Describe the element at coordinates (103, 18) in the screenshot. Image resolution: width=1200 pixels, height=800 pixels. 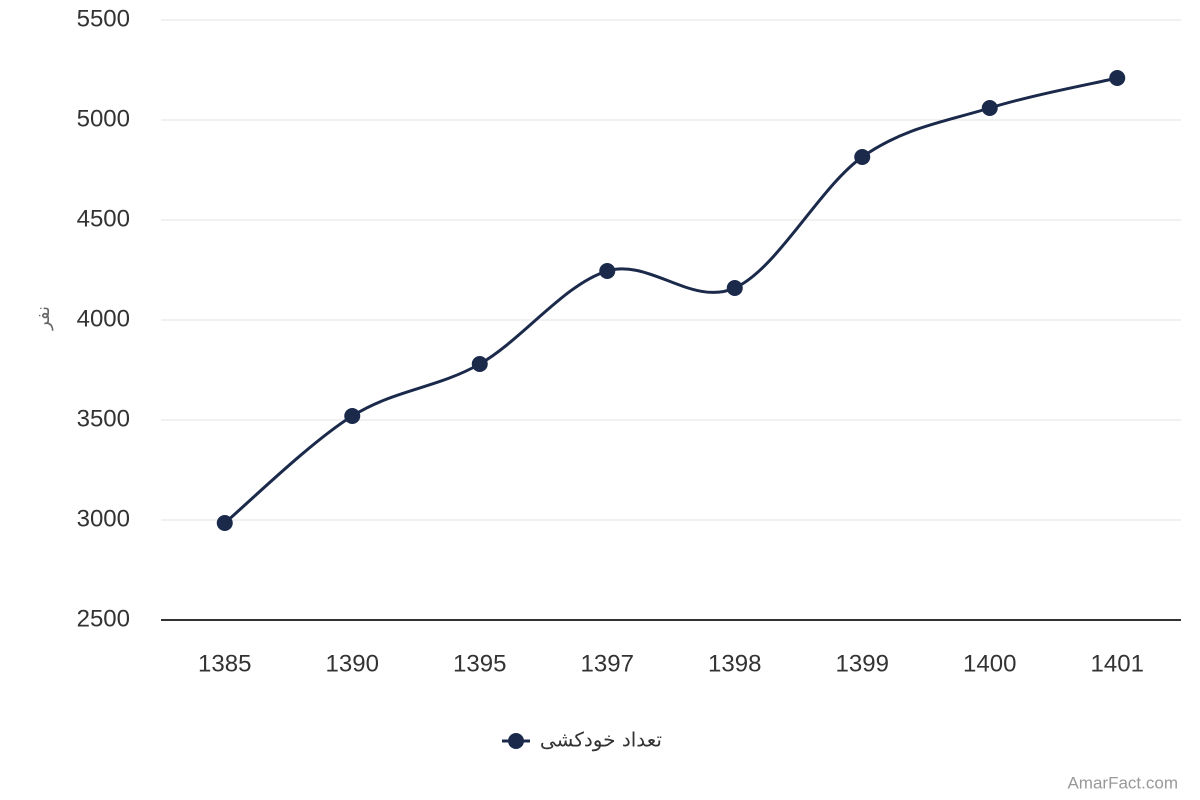
I see `y-tick-label: 5500` at that location.